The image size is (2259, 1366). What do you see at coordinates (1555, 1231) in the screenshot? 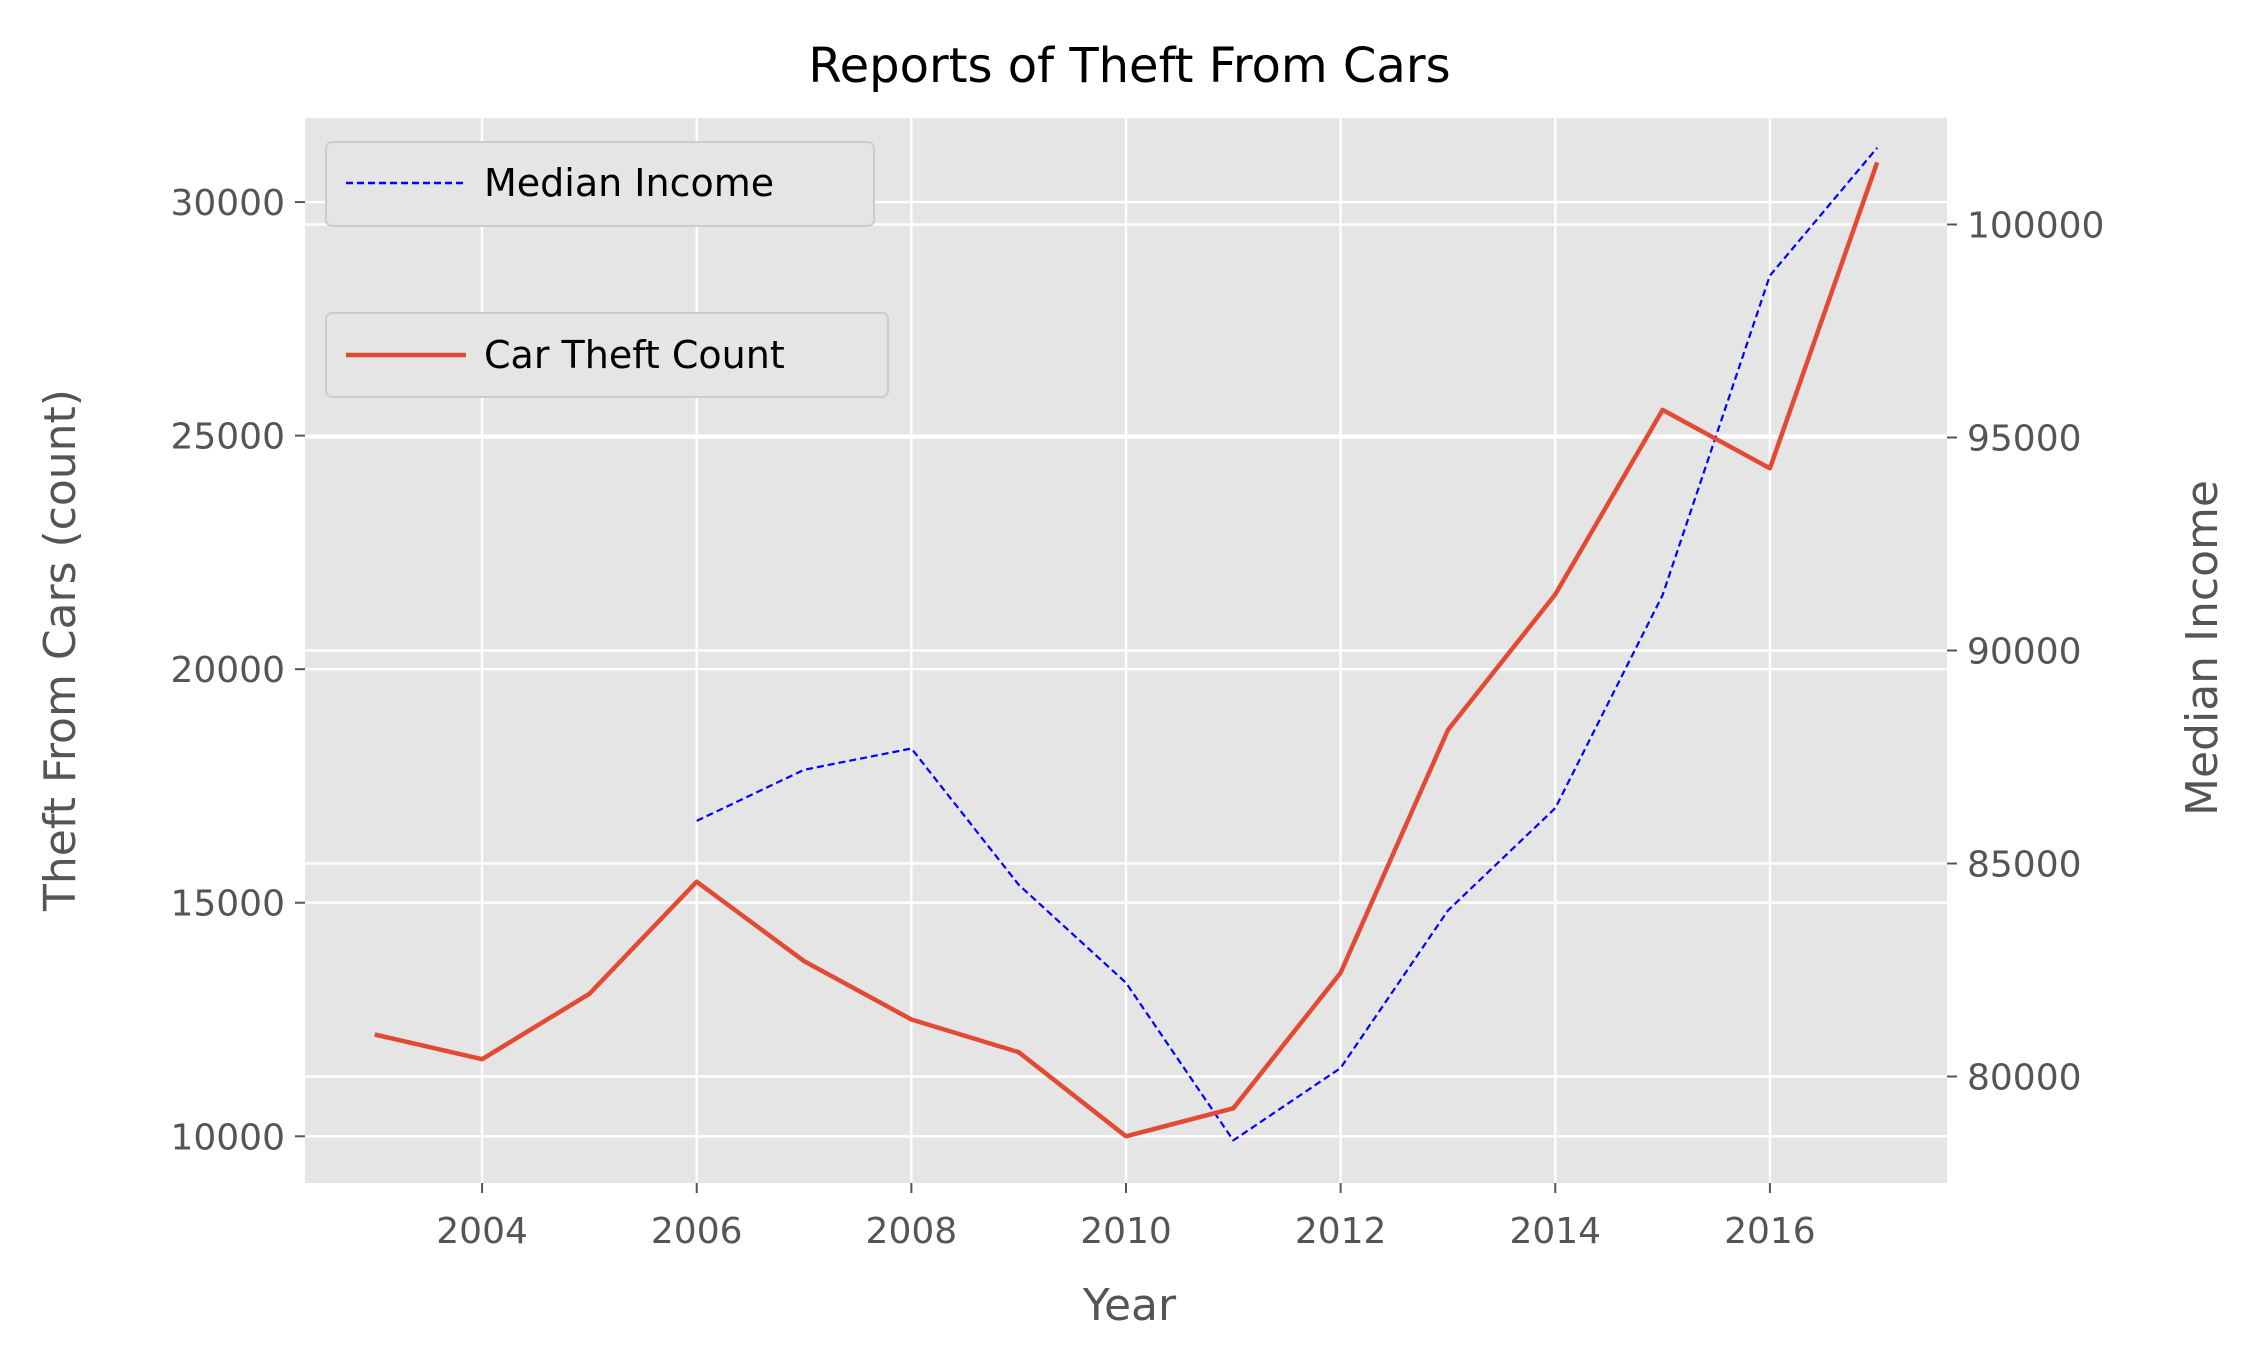
I see `x-tick-label: 2014` at bounding box center [1555, 1231].